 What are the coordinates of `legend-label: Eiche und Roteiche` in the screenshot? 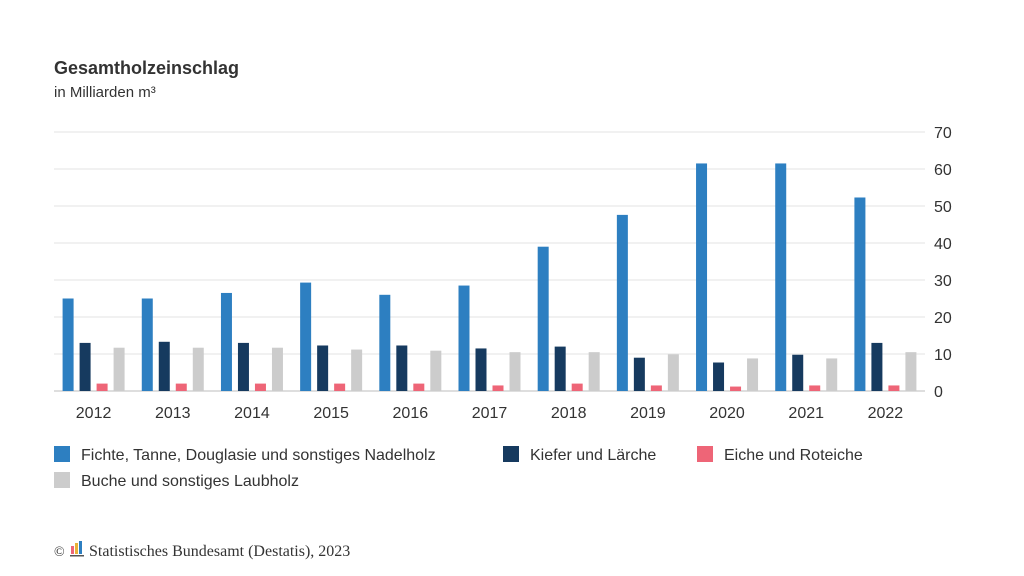 It's located at (793, 455).